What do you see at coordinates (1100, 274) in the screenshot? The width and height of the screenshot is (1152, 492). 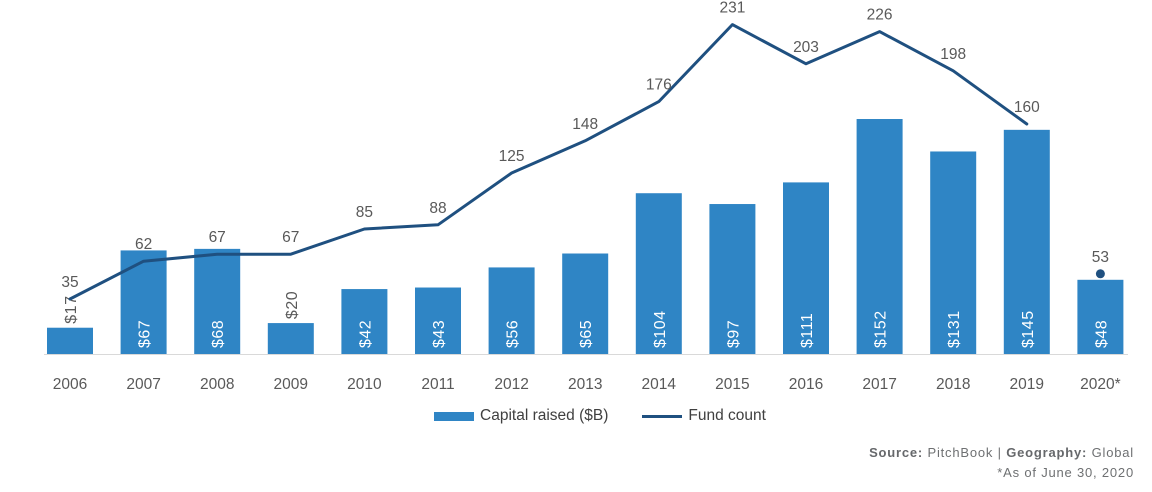 I see `fund-count-dot` at bounding box center [1100, 274].